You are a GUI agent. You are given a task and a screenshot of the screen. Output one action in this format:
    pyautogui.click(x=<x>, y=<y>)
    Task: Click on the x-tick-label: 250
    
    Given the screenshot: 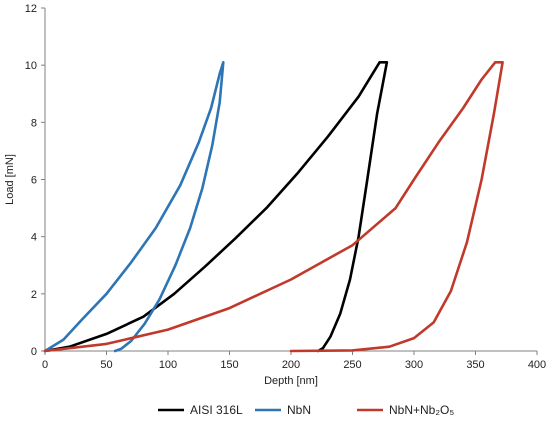 What is the action you would take?
    pyautogui.click(x=352, y=365)
    